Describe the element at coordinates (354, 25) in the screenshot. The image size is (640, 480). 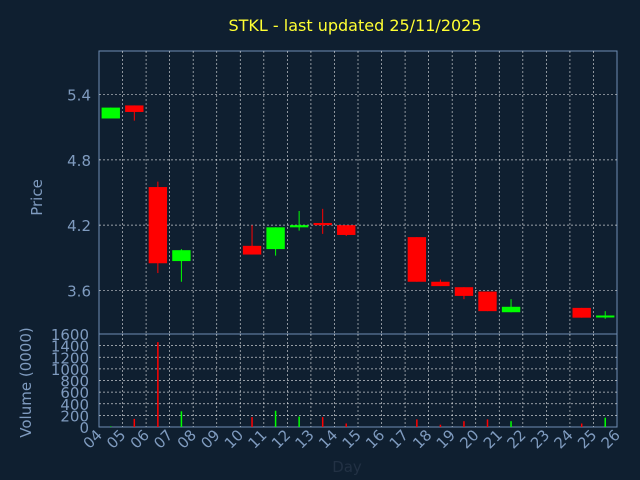
I see `chart-title: STKL - last updated 25/11/2025` at that location.